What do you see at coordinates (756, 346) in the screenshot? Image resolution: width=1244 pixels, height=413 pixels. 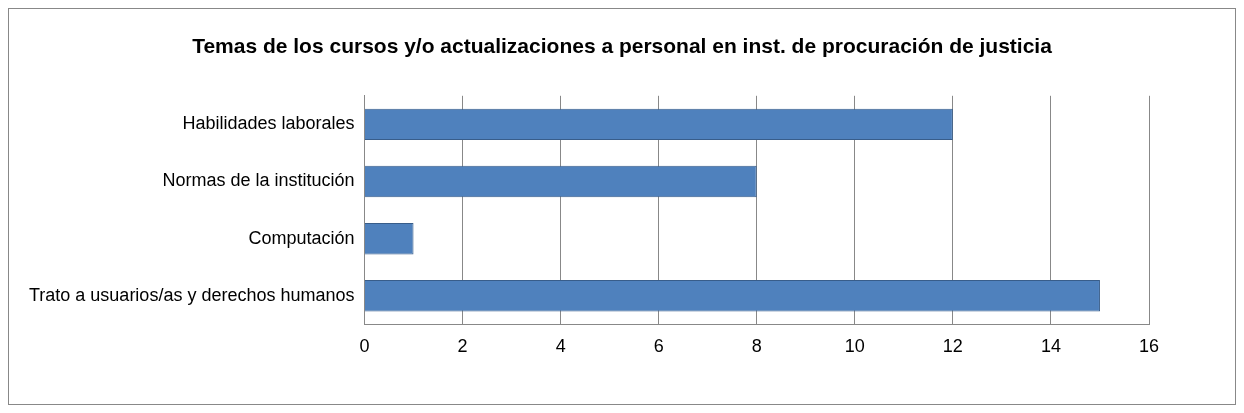 I see `x-tick-label: 8` at bounding box center [756, 346].